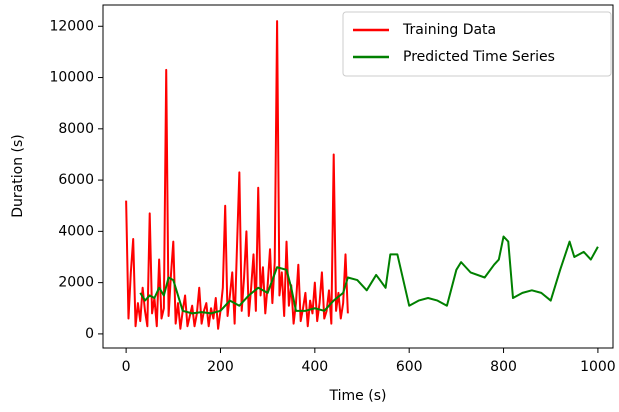 This screenshot has height=412, width=619. What do you see at coordinates (76, 180) in the screenshot?
I see `y-tick-label: 6000` at bounding box center [76, 180].